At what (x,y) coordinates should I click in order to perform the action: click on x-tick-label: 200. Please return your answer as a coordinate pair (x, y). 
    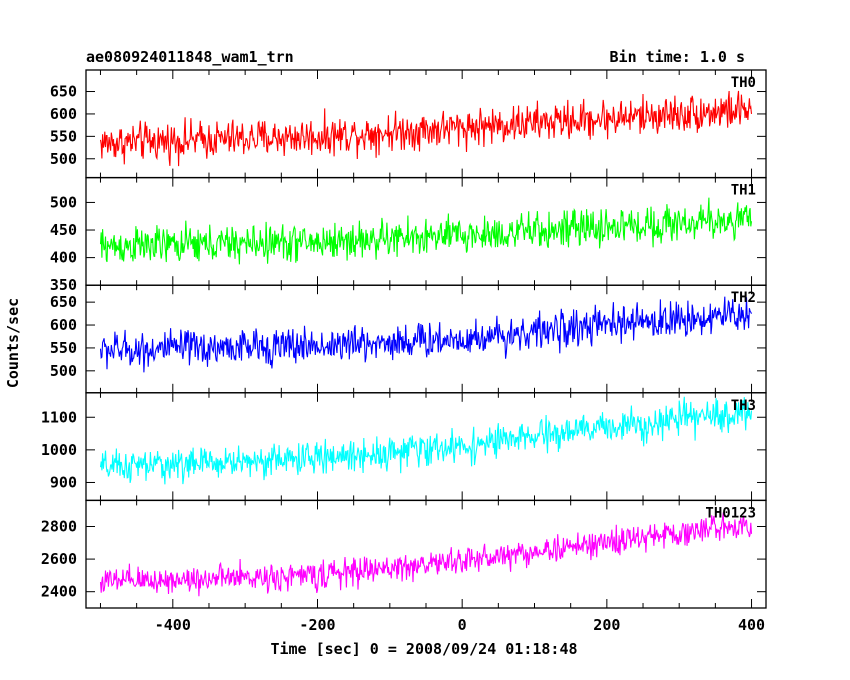
    Looking at the image, I should click on (606, 625).